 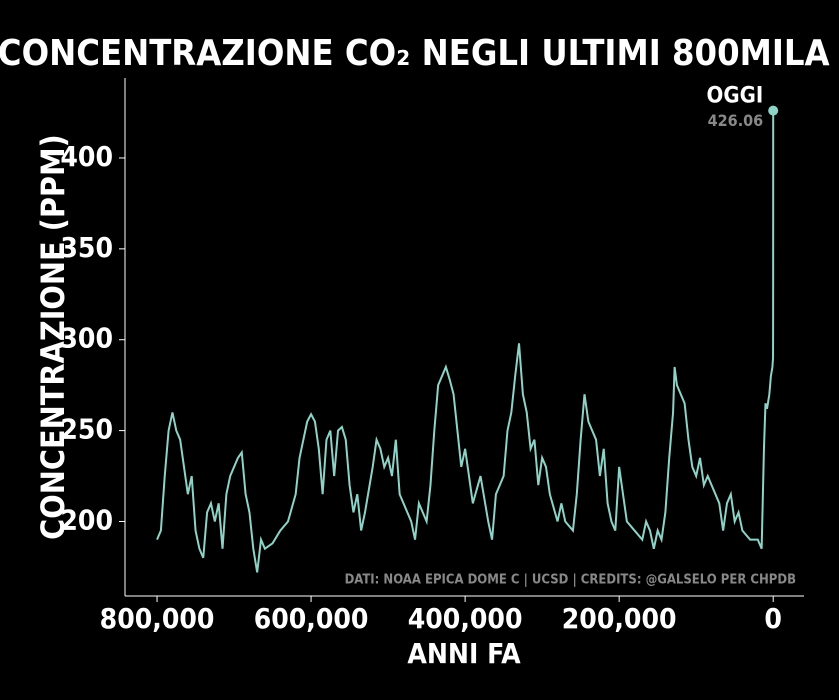 What do you see at coordinates (53, 337) in the screenshot?
I see `y-axis-label: CONCENTRAZIONE (PPM)` at bounding box center [53, 337].